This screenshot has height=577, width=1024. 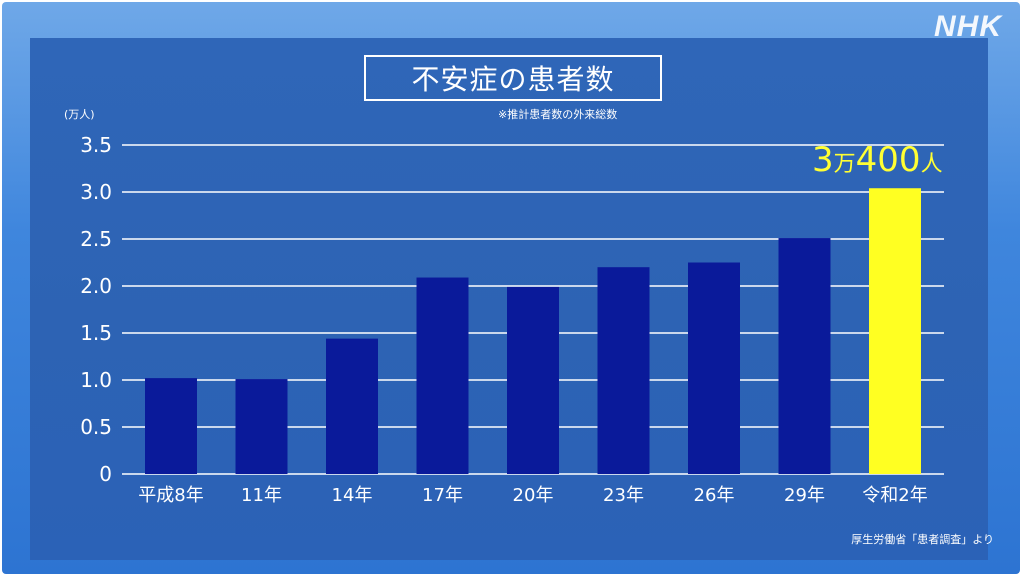 I want to click on chart-note: ※推計患者数の外来総数, so click(x=558, y=114).